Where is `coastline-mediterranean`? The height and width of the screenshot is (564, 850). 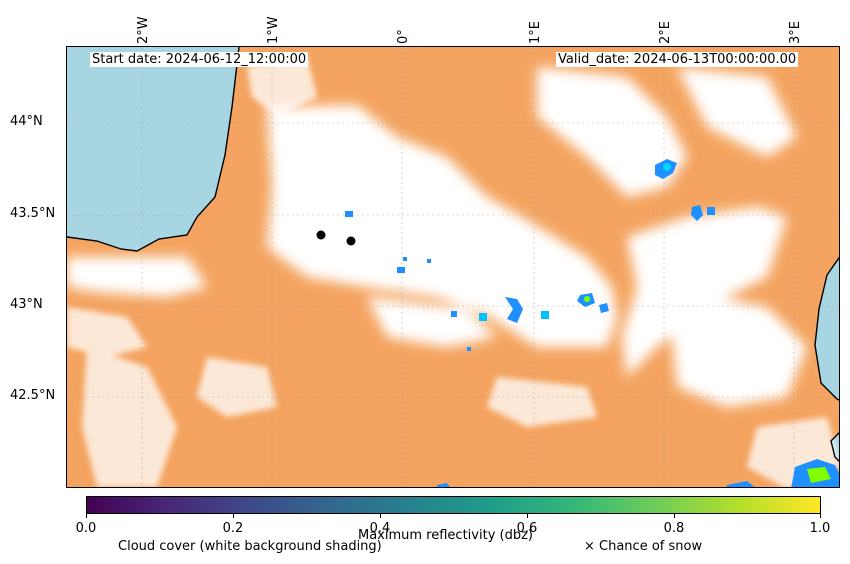 coastline-mediterranean is located at coordinates (826, 328).